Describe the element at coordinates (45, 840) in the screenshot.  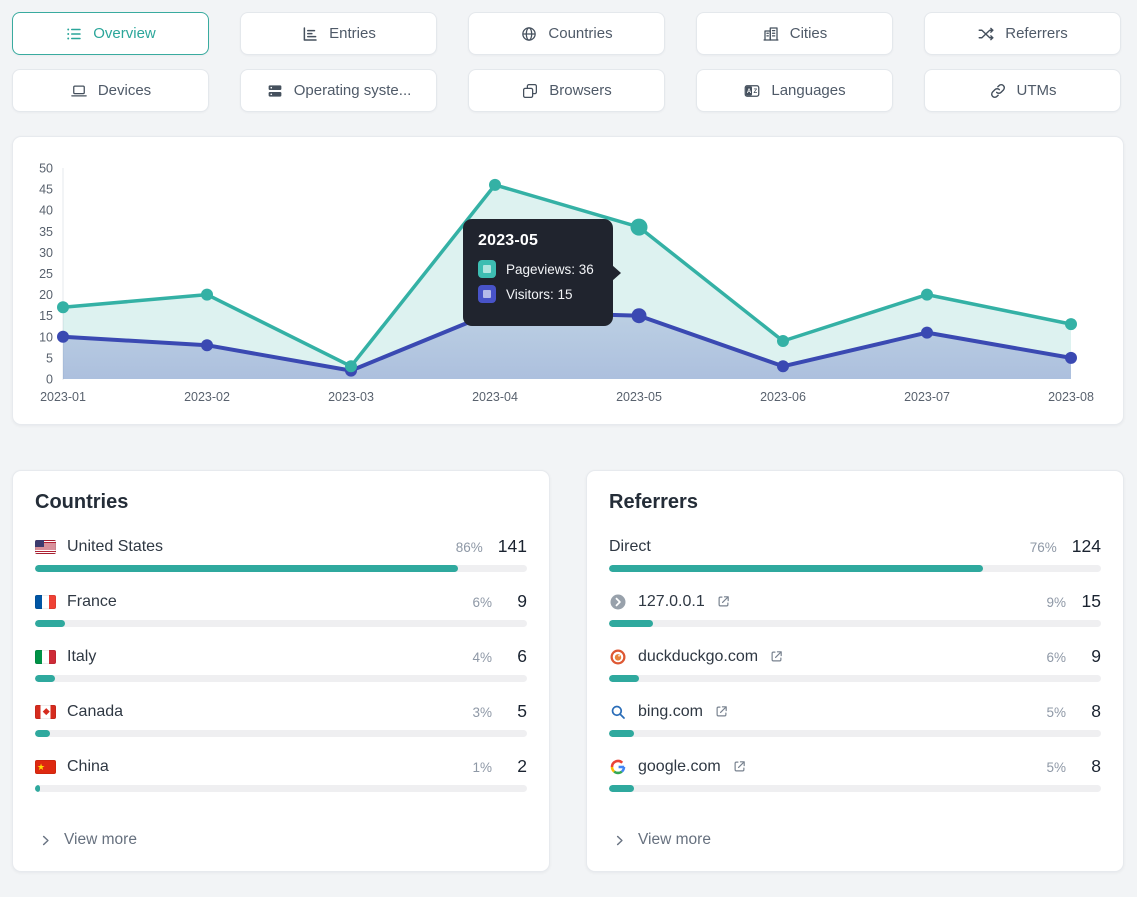
I see `chevron-right-icon` at that location.